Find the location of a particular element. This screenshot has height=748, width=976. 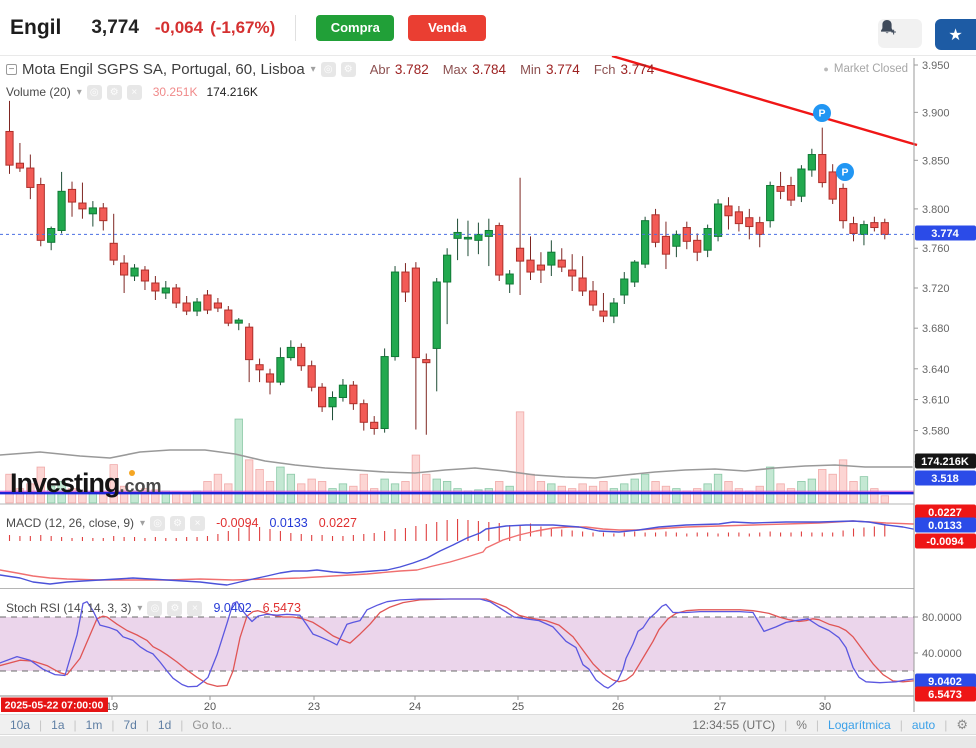

svg-text: 30 is located at coordinates (825, 707).